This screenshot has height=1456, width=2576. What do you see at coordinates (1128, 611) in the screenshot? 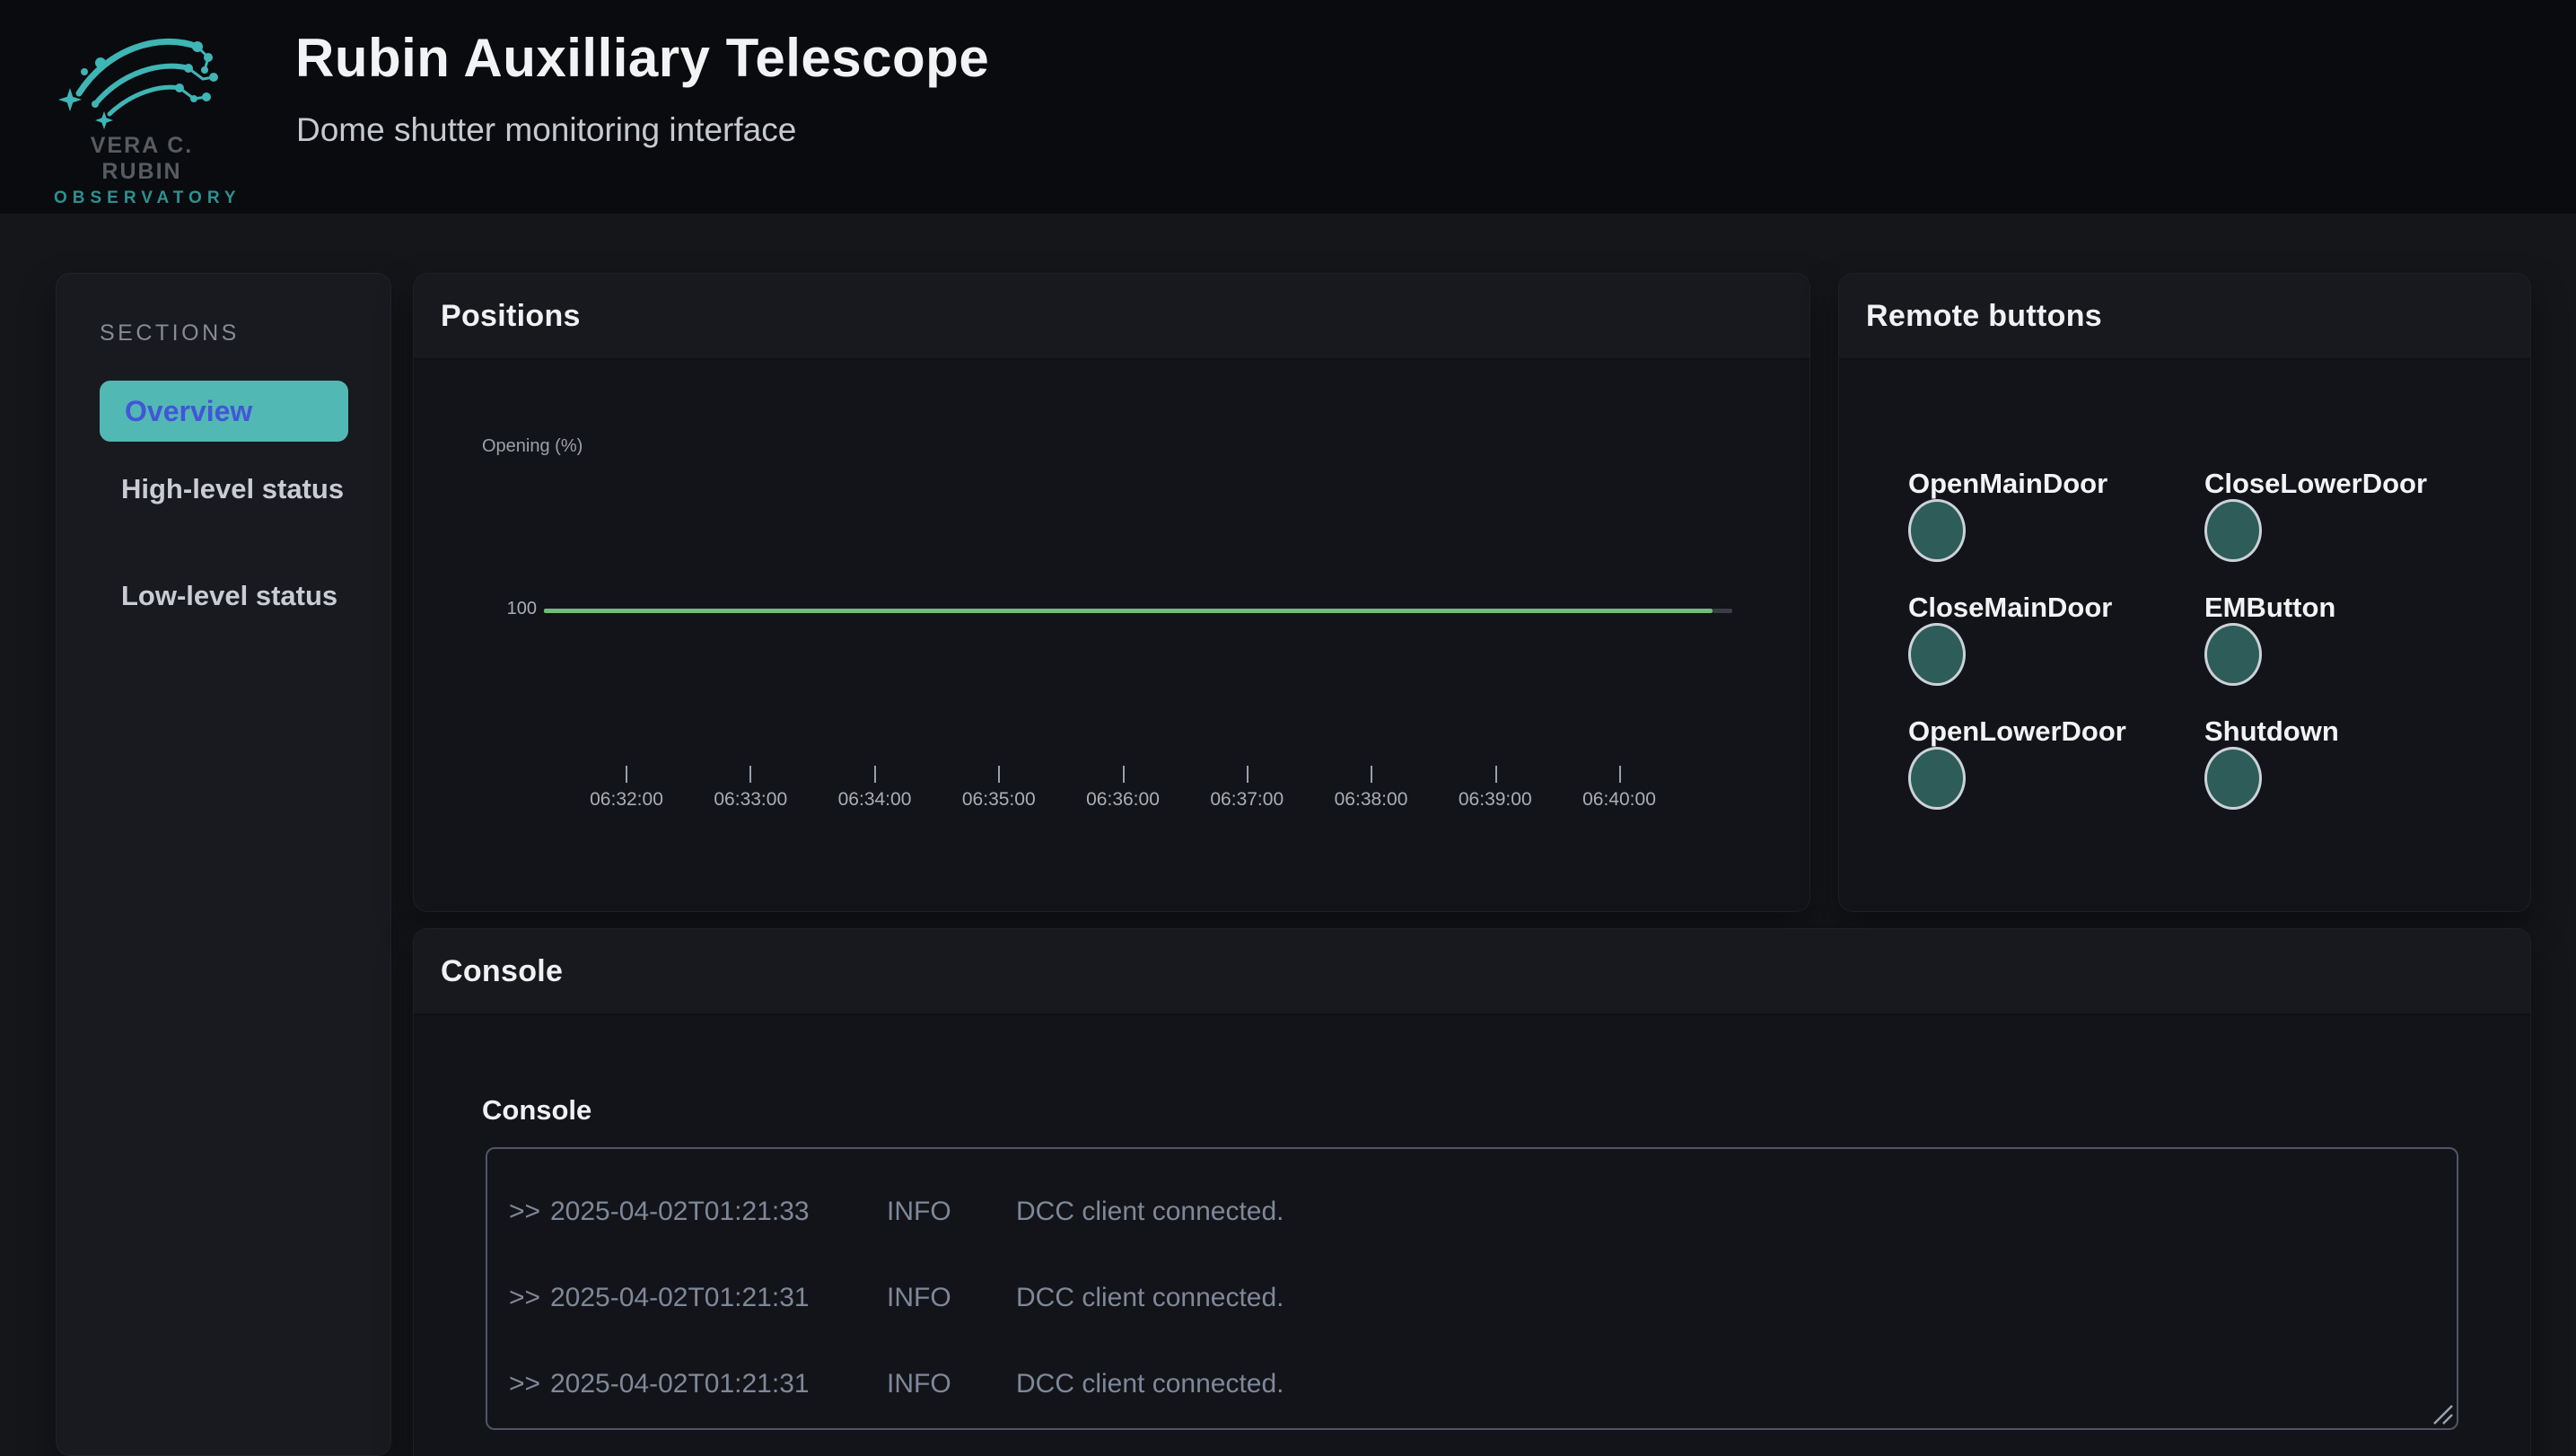
I see `chart-series-line` at bounding box center [1128, 611].